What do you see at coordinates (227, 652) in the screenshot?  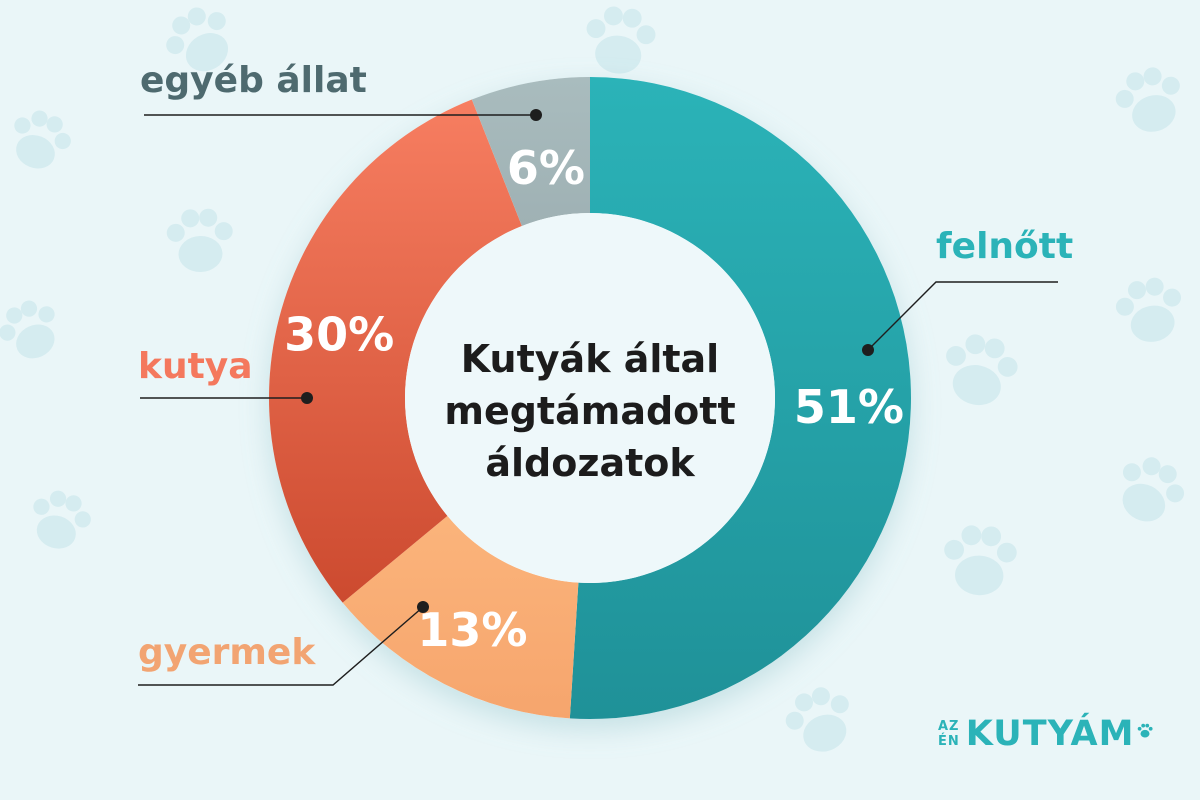 I see `label-gyermek: gyermek` at bounding box center [227, 652].